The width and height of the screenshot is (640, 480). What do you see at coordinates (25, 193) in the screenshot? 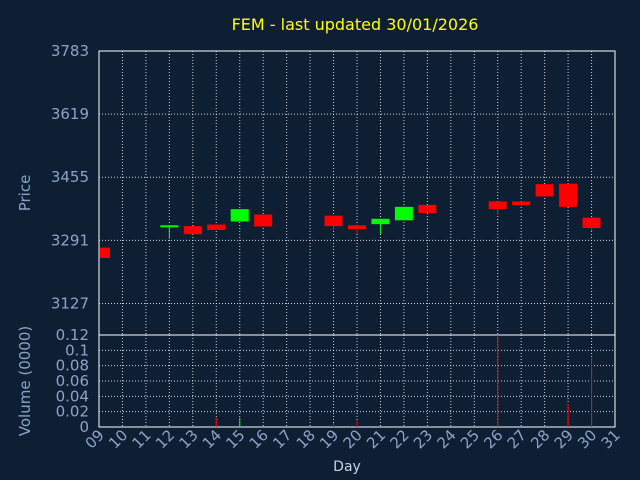
I see `price-axis-label: Price` at bounding box center [25, 193].